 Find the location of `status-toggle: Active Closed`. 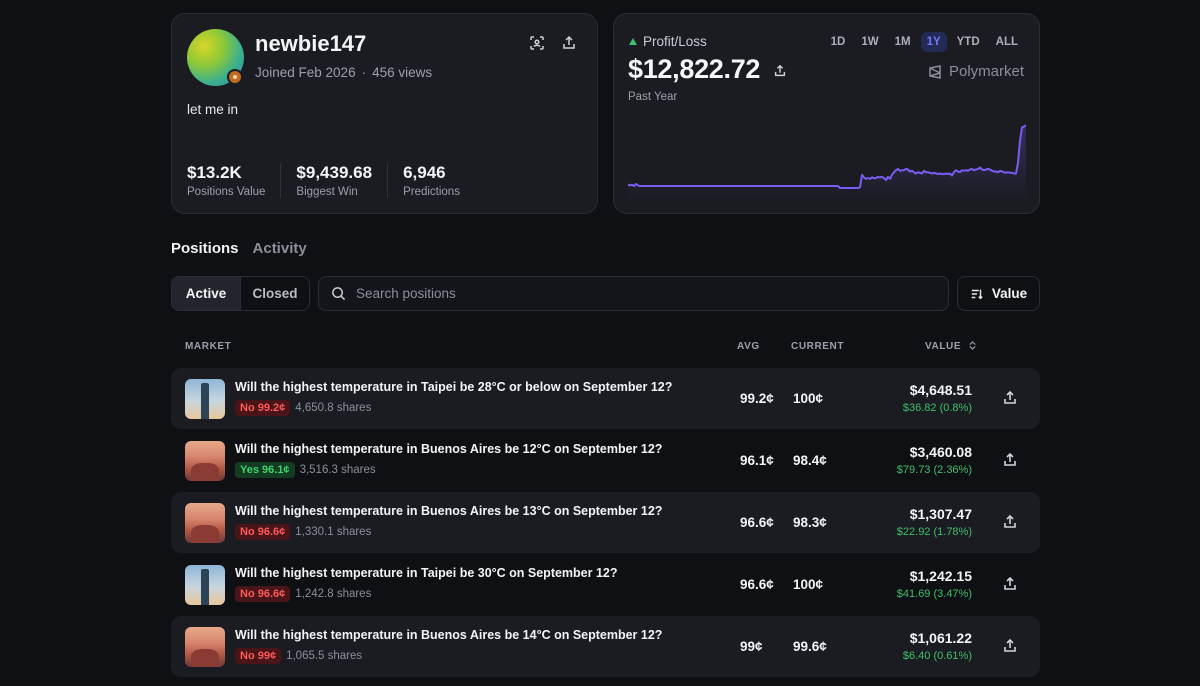

status-toggle: Active Closed is located at coordinates (240, 293).